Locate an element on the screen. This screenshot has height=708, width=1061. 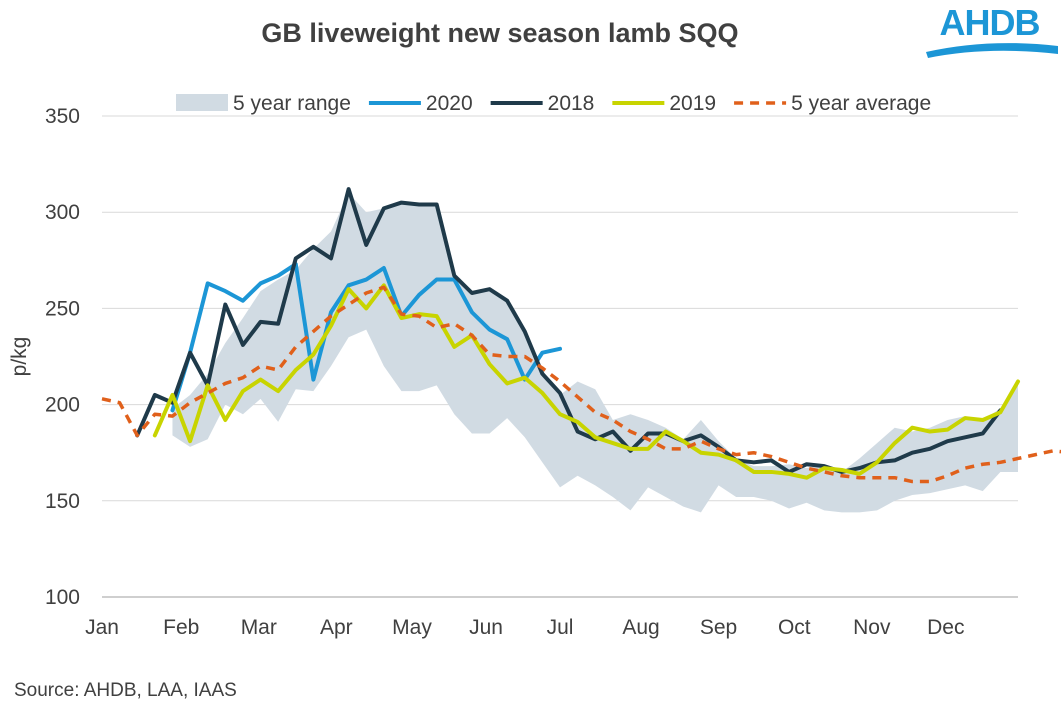
legend: 5 year range 2020 2018 2019 5 year average is located at coordinates (553, 103).